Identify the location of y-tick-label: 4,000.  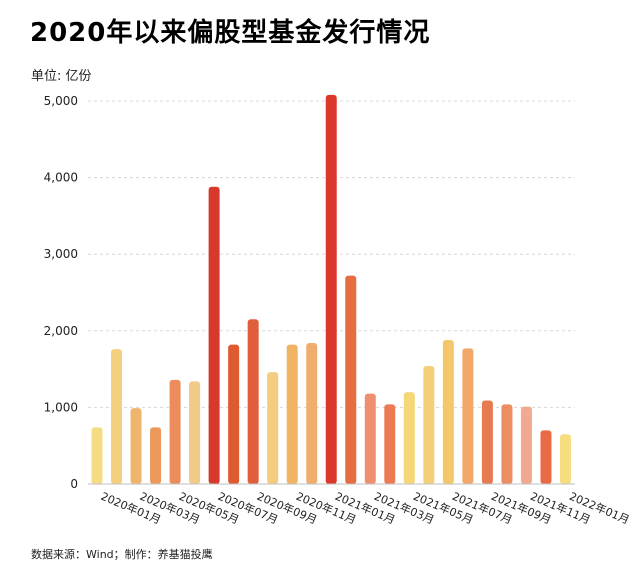
(61, 178).